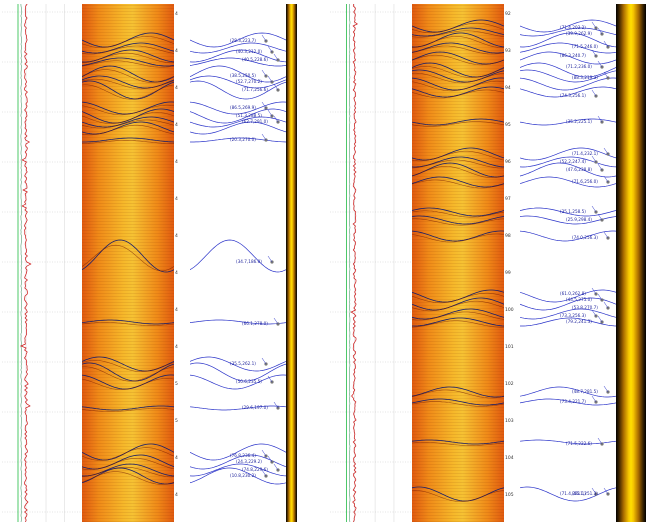  I want to click on borehole-image-sinusoids, so click(458, 260).